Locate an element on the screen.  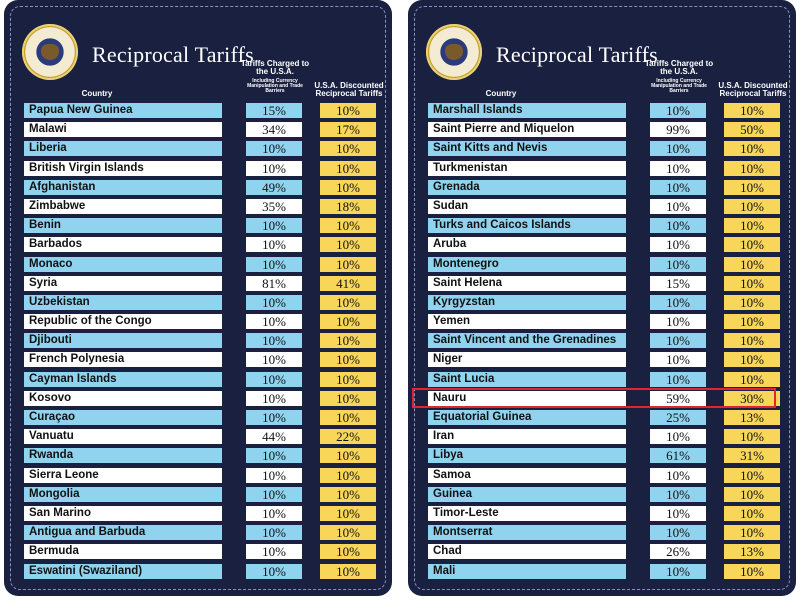
table-row: Mongolia 10% 10% is located at coordinates (198, 494).